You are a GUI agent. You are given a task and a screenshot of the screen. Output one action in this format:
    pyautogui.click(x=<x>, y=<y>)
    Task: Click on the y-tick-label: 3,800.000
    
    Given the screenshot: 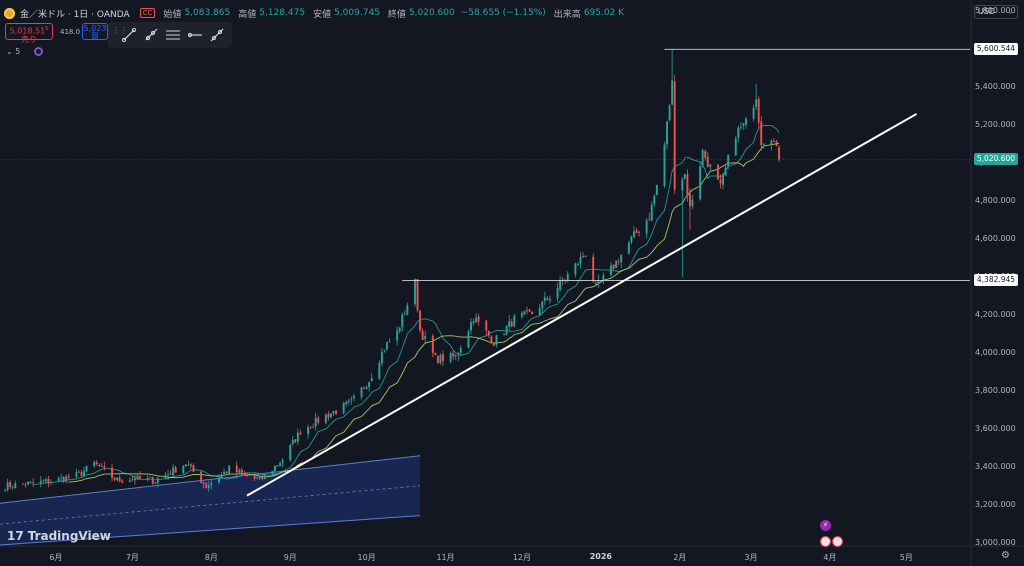 What is the action you would take?
    pyautogui.click(x=995, y=391)
    